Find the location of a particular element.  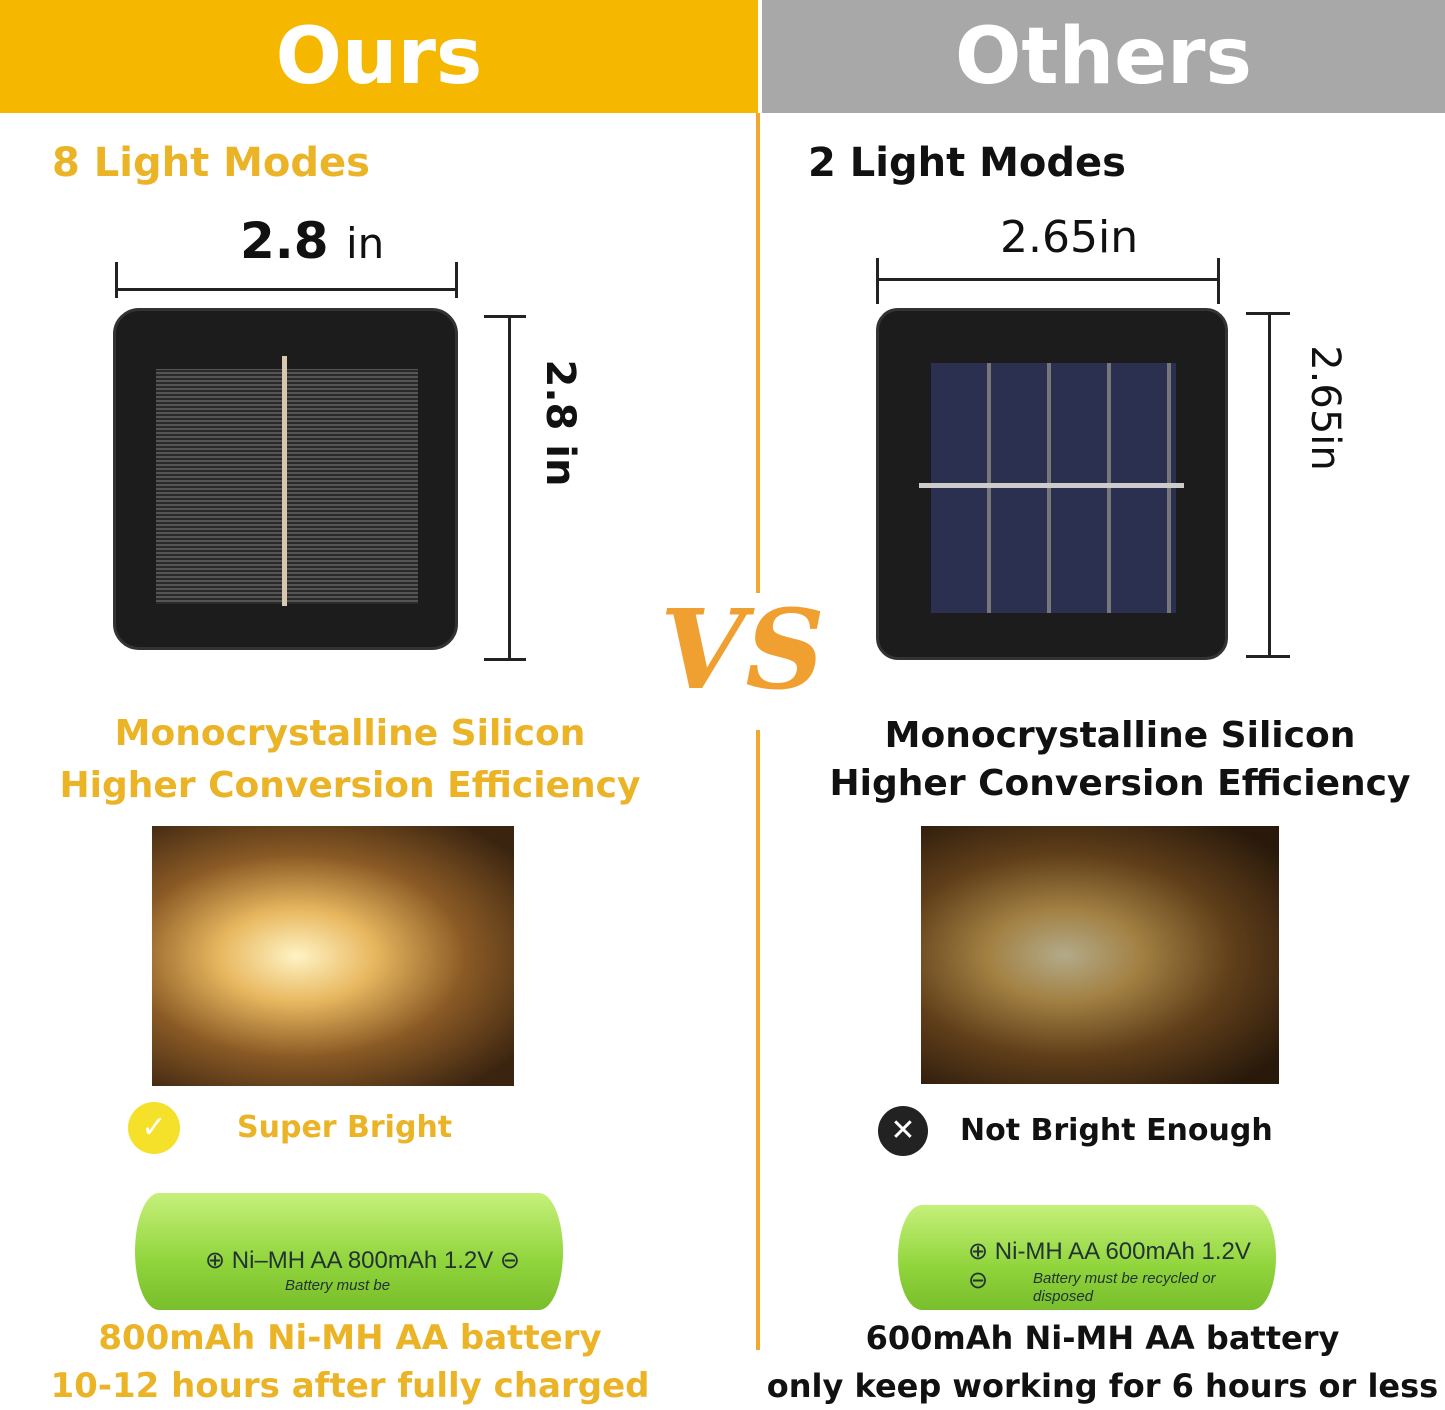

ours-solar-panel is located at coordinates (285, 479).